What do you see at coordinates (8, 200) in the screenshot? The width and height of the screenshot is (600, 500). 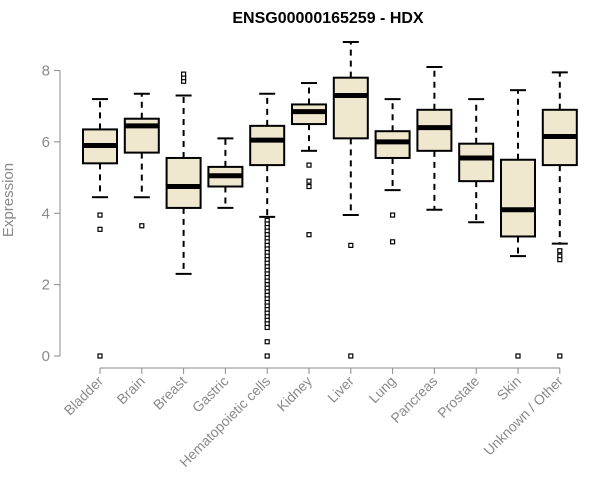 I see `y-axis-label: Expression` at bounding box center [8, 200].